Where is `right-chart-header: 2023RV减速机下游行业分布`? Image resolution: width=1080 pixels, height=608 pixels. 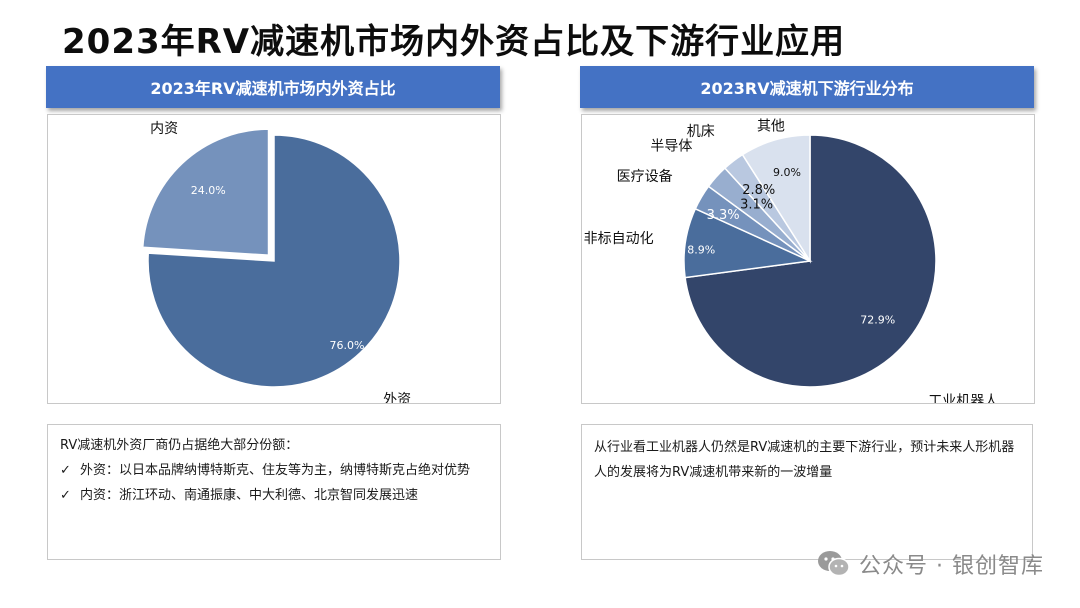 right-chart-header: 2023RV减速机下游行业分布 is located at coordinates (807, 87).